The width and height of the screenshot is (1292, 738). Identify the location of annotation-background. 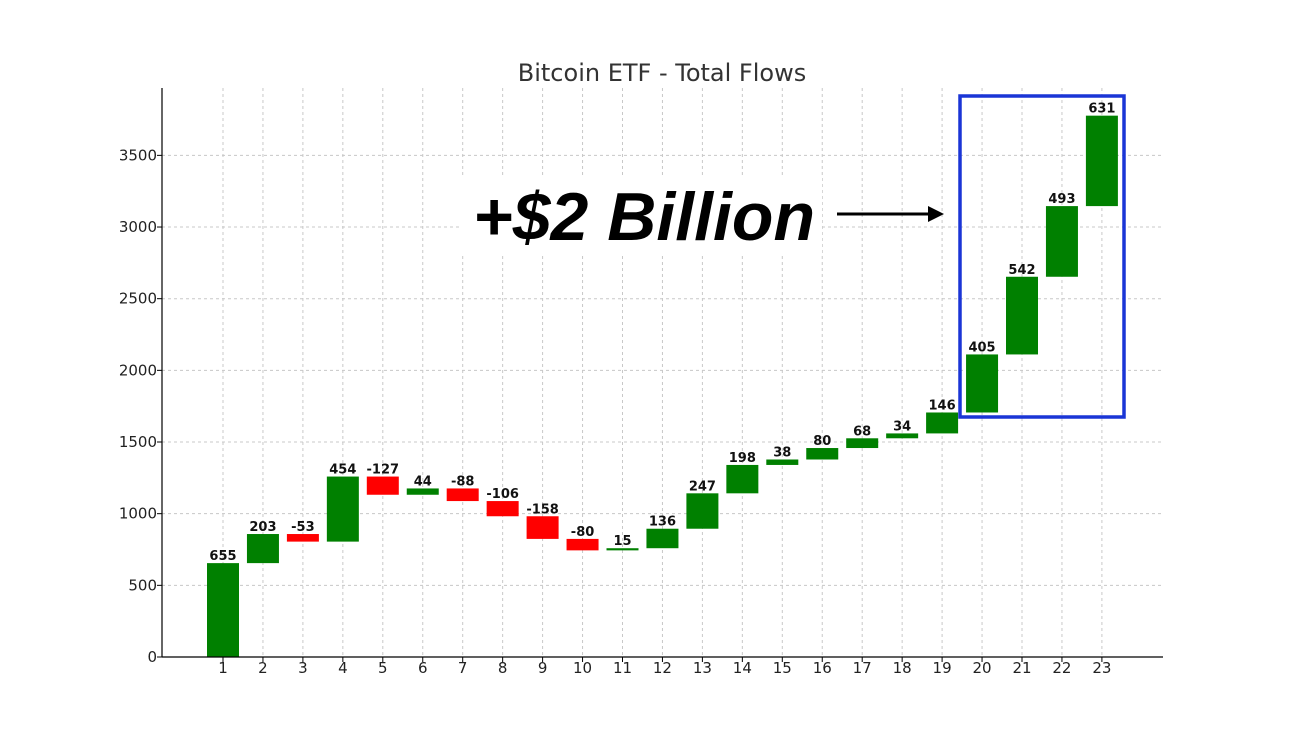
(642, 216).